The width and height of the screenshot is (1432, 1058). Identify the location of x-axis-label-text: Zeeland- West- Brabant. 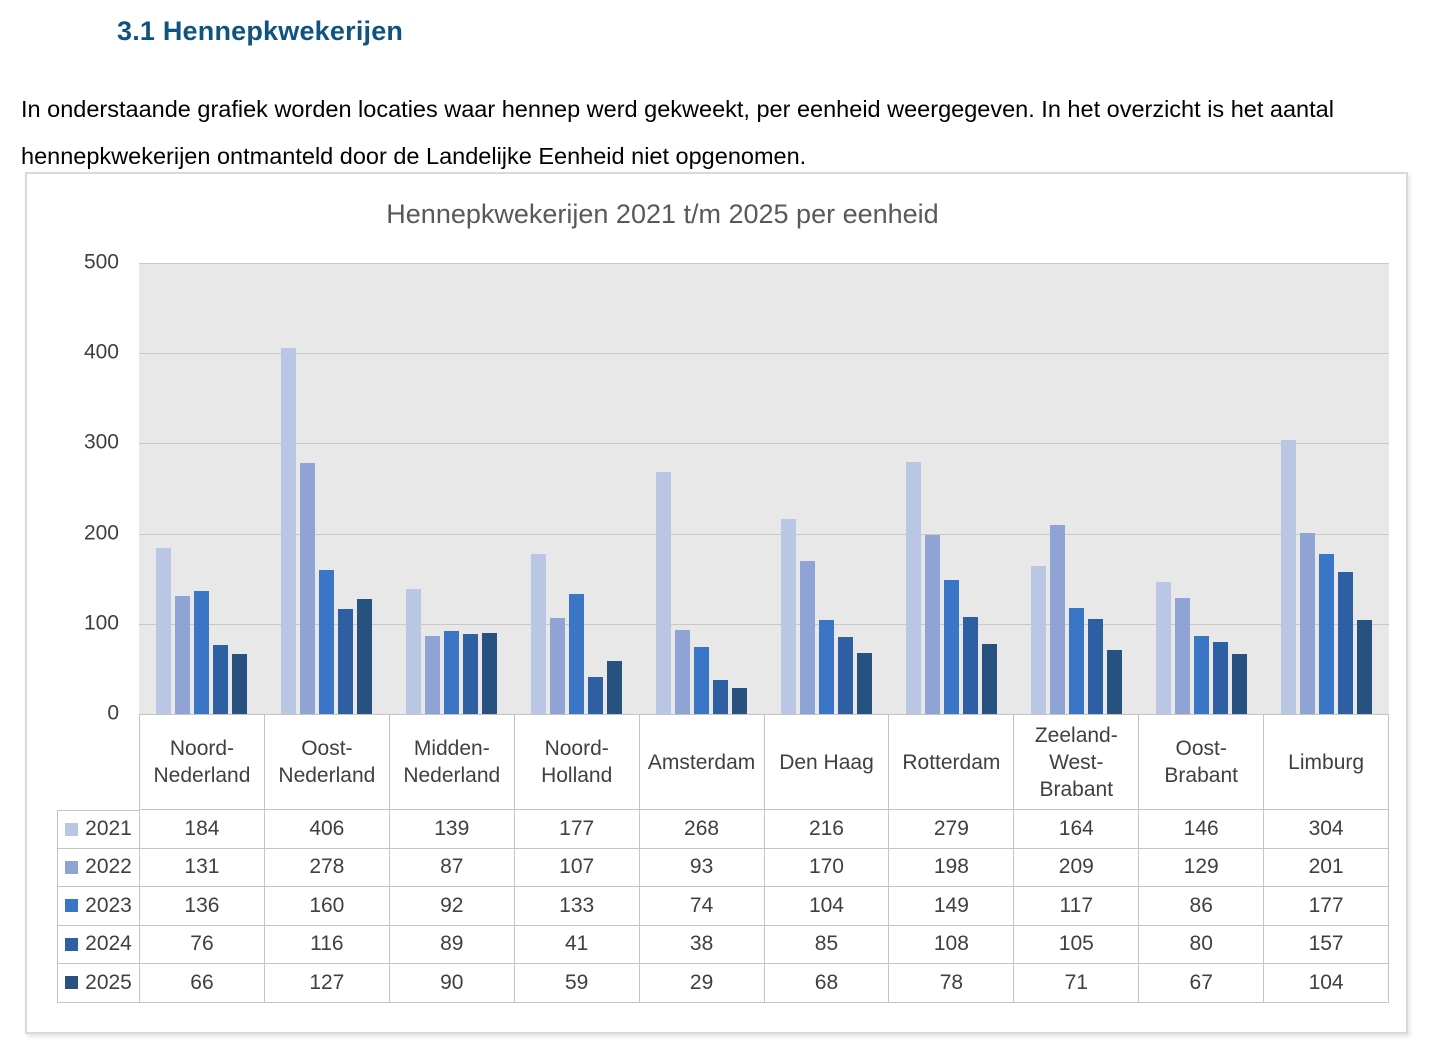
(1076, 762).